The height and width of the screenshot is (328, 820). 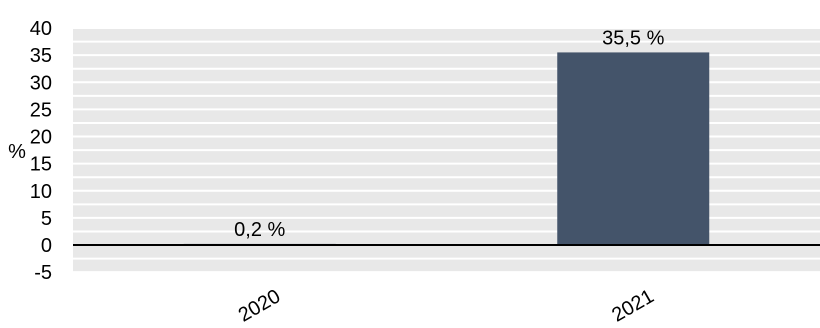 I want to click on x-category-label: 2020, so click(x=260, y=305).